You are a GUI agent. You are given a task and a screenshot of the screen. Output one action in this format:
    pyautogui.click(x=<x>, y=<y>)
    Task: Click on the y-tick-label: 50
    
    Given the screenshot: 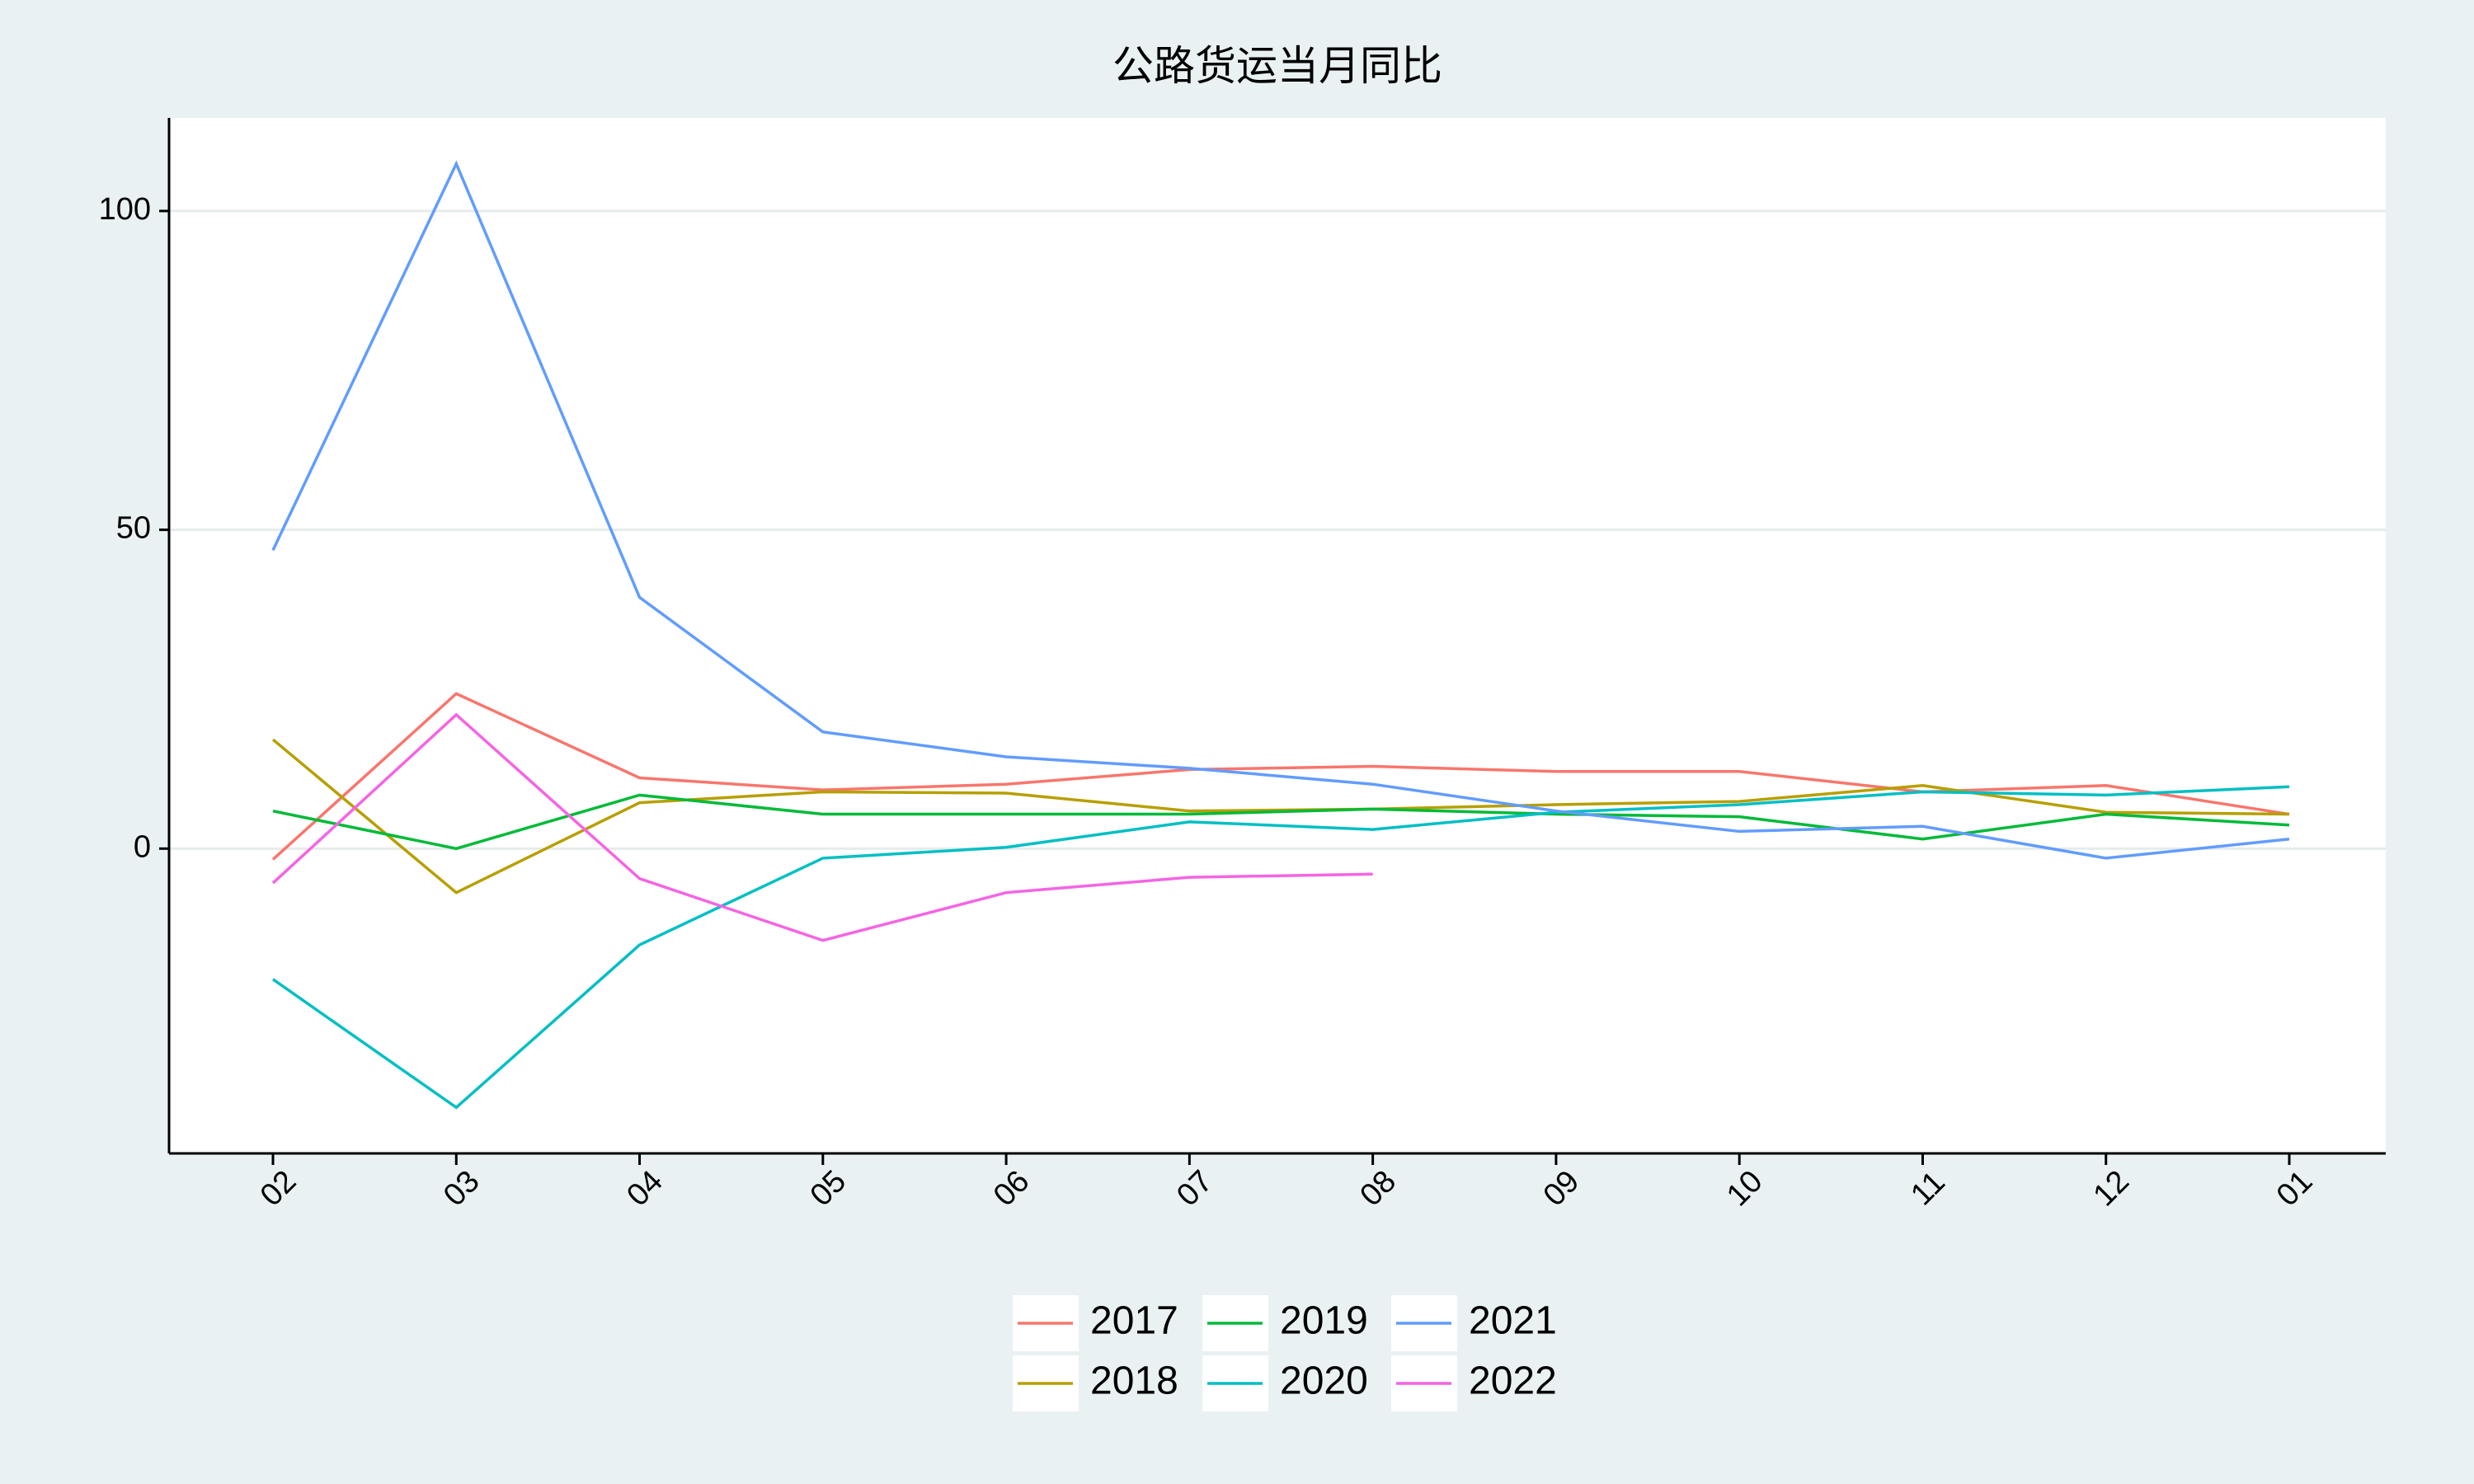 What is the action you would take?
    pyautogui.click(x=133, y=528)
    